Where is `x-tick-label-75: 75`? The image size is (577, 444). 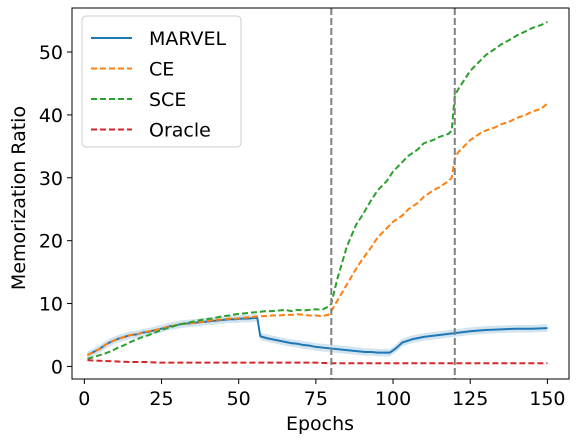 x-tick-label-75: 75 is located at coordinates (316, 399).